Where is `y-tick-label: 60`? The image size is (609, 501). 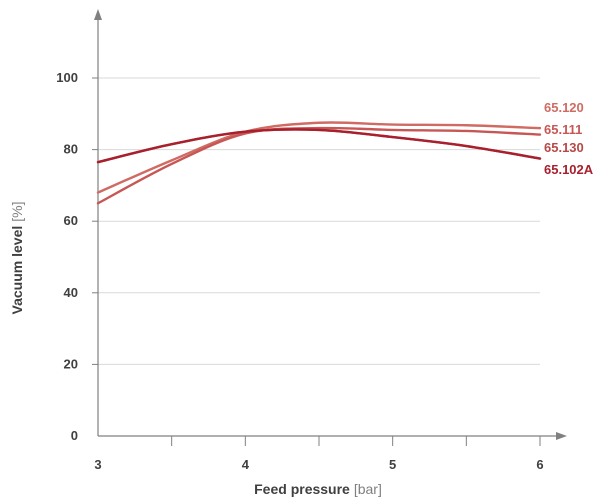 y-tick-label: 60 is located at coordinates (71, 220).